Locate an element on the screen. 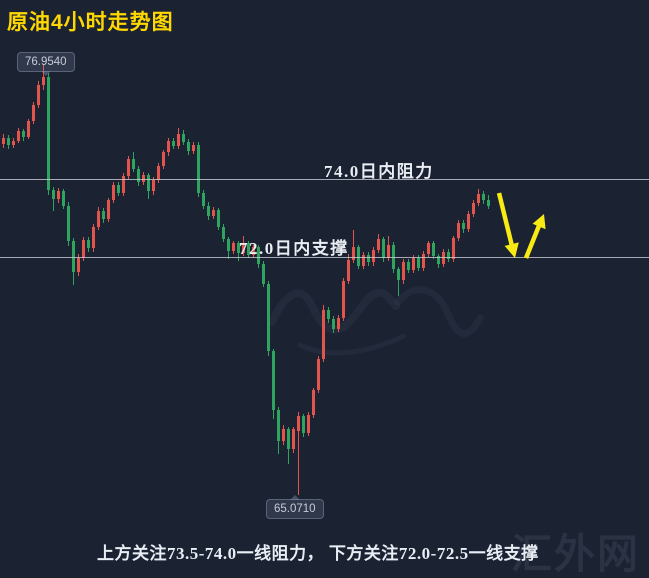 The image size is (649, 578). pointer-up-icon is located at coordinates (294, 497).